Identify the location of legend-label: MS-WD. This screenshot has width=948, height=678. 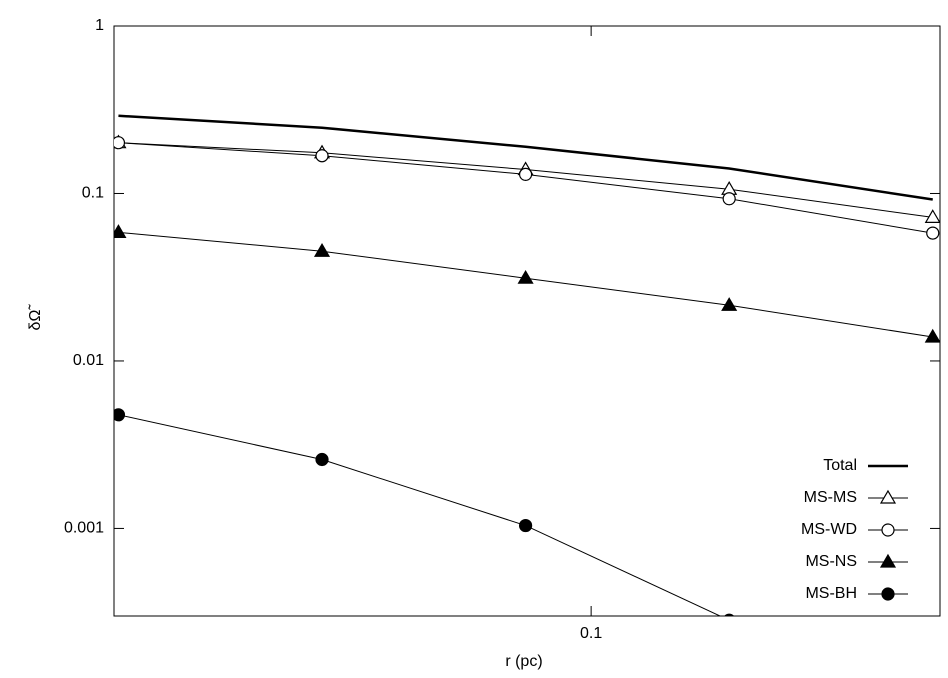
(829, 529).